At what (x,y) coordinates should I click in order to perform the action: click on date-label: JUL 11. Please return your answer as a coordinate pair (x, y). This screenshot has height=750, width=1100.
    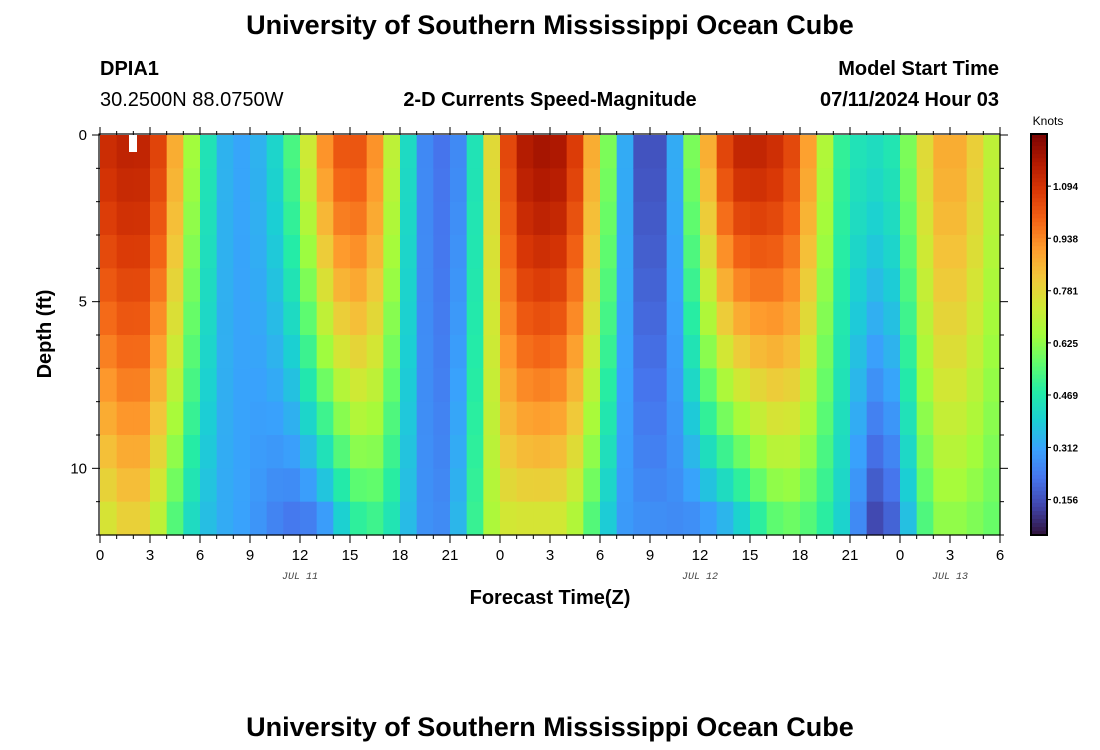
    Looking at the image, I should click on (300, 577).